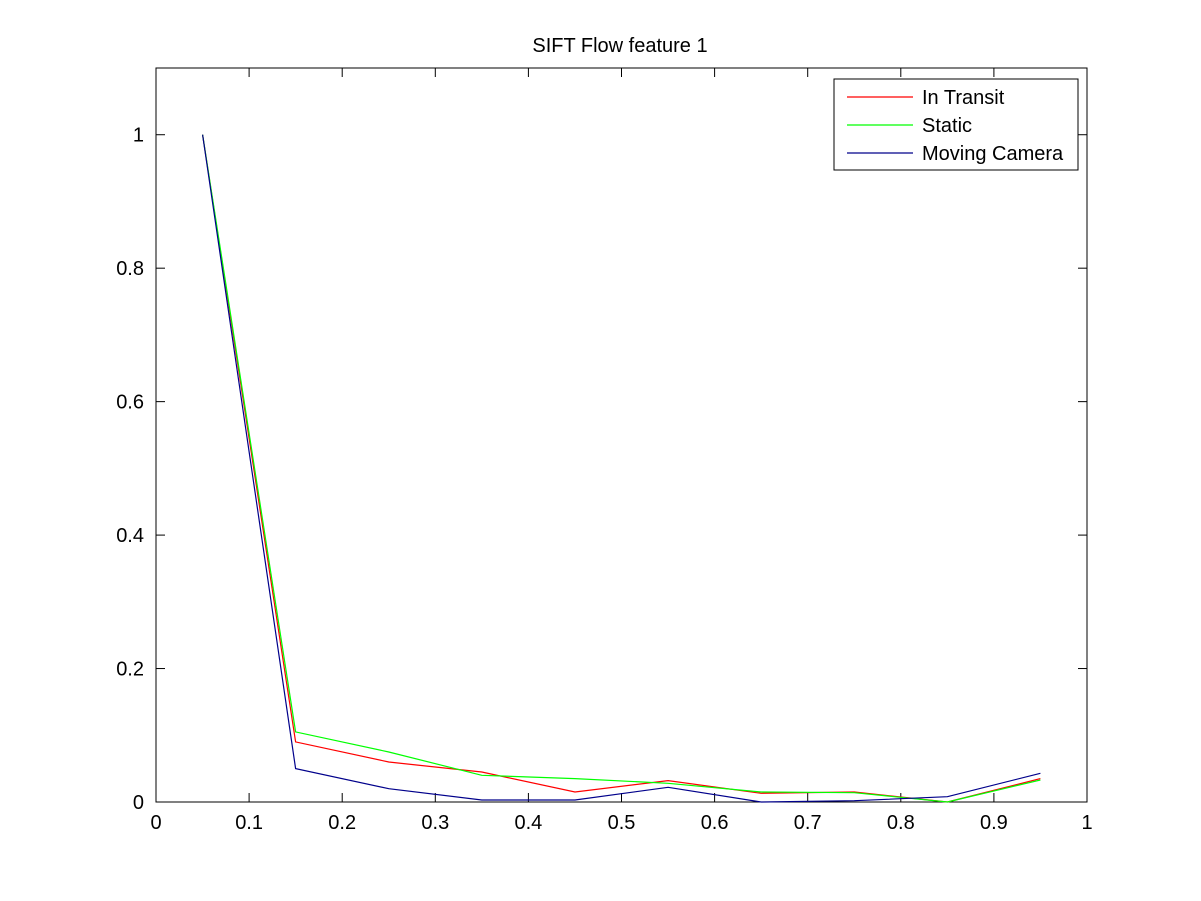 Image resolution: width=1201 pixels, height=901 pixels. Describe the element at coordinates (994, 823) in the screenshot. I see `x-tick-label: 0.9` at that location.